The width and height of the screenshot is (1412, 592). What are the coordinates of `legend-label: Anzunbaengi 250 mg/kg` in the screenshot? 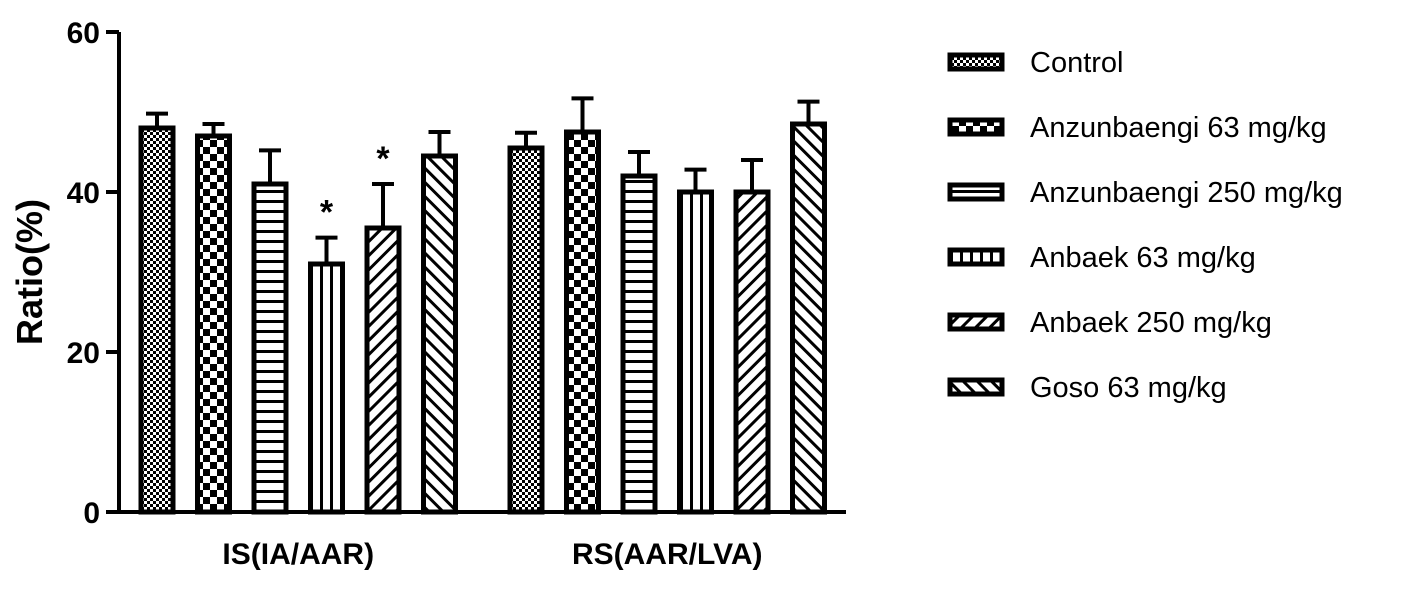 It's located at (1186, 193).